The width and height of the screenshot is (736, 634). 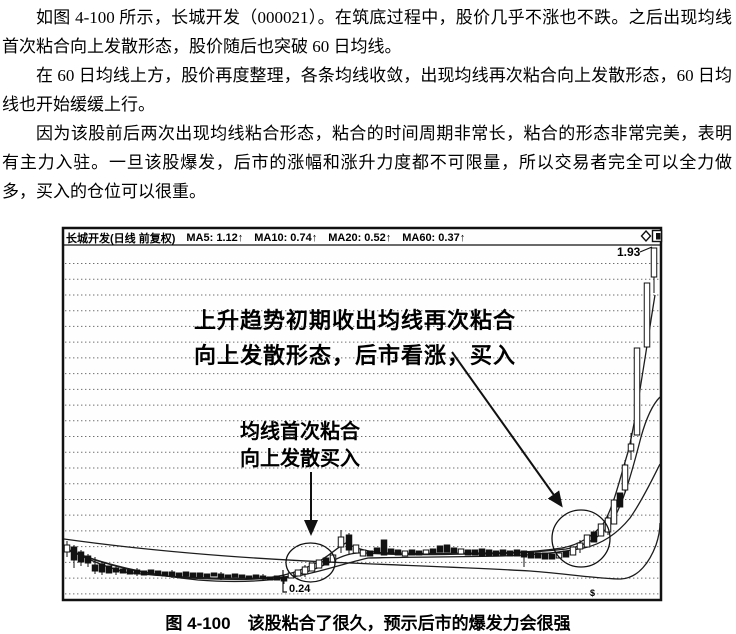 I want to click on figure-caption: 图 4-100 该股粘合了很久，预示后市的爆发力会很强, so click(x=368, y=623).